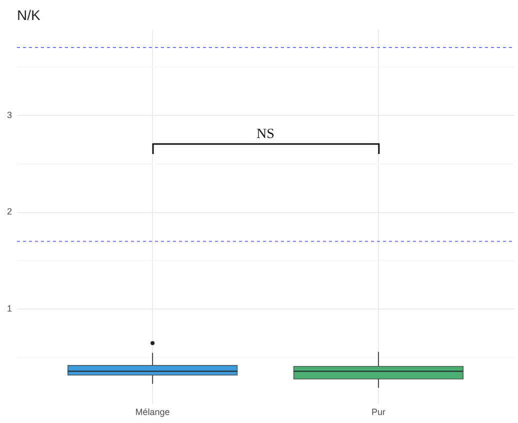 This screenshot has width=518, height=423. Describe the element at coordinates (265, 134) in the screenshot. I see `annotation: NS` at that location.